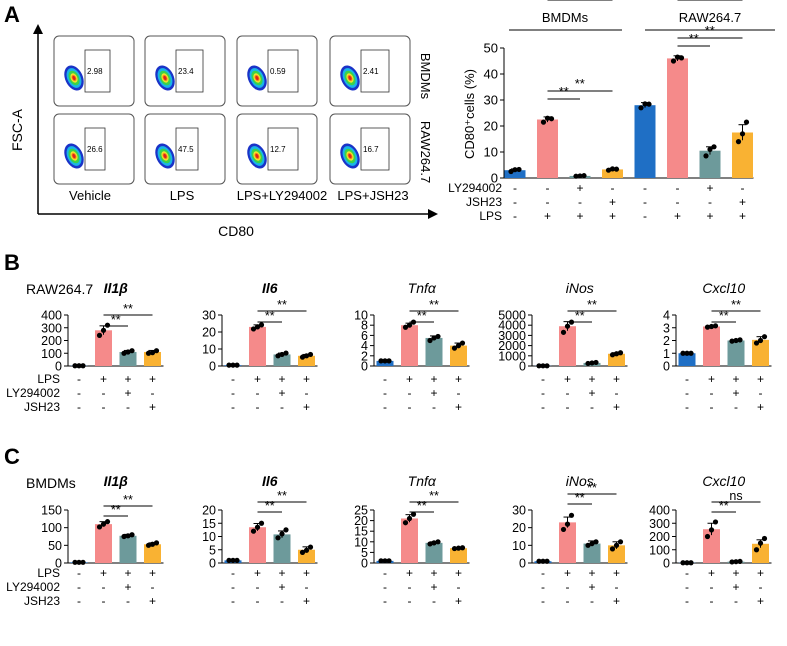  Describe the element at coordinates (491, 48) in the screenshot. I see `y-tick-label: 50` at that location.